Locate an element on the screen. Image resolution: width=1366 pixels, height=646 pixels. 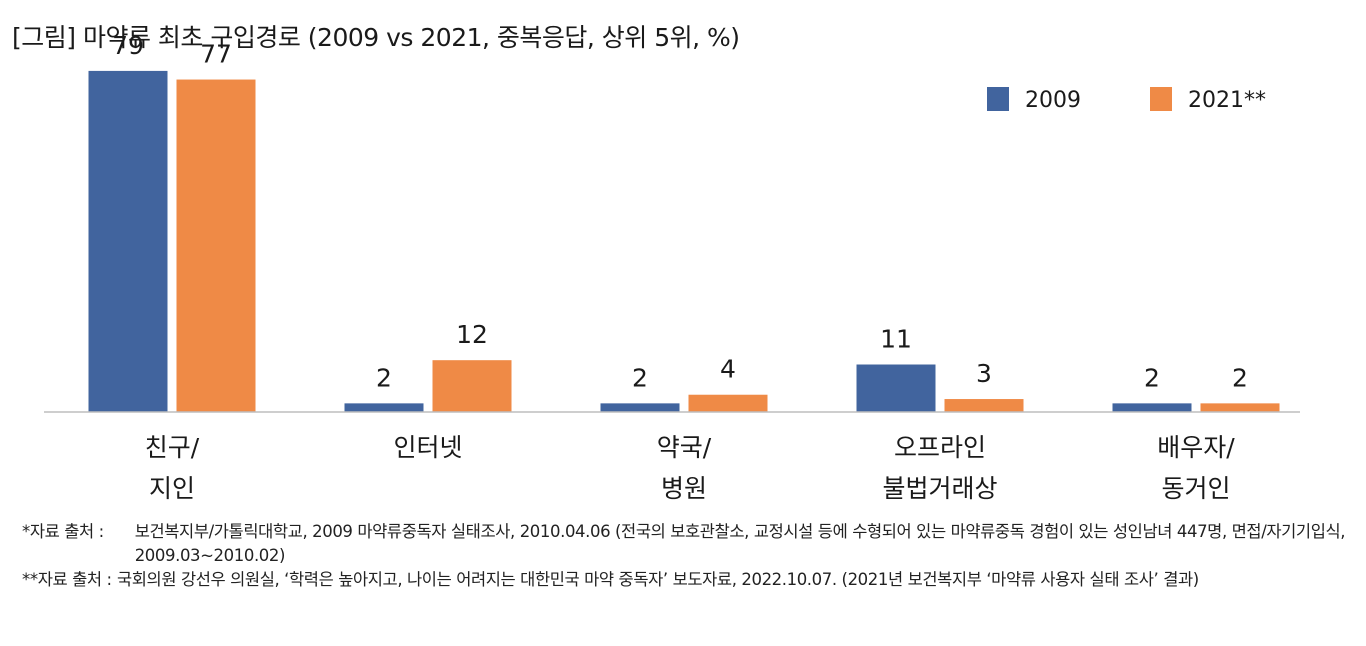
source-note-2-prefix: **자료 출처 : is located at coordinates (67, 579).